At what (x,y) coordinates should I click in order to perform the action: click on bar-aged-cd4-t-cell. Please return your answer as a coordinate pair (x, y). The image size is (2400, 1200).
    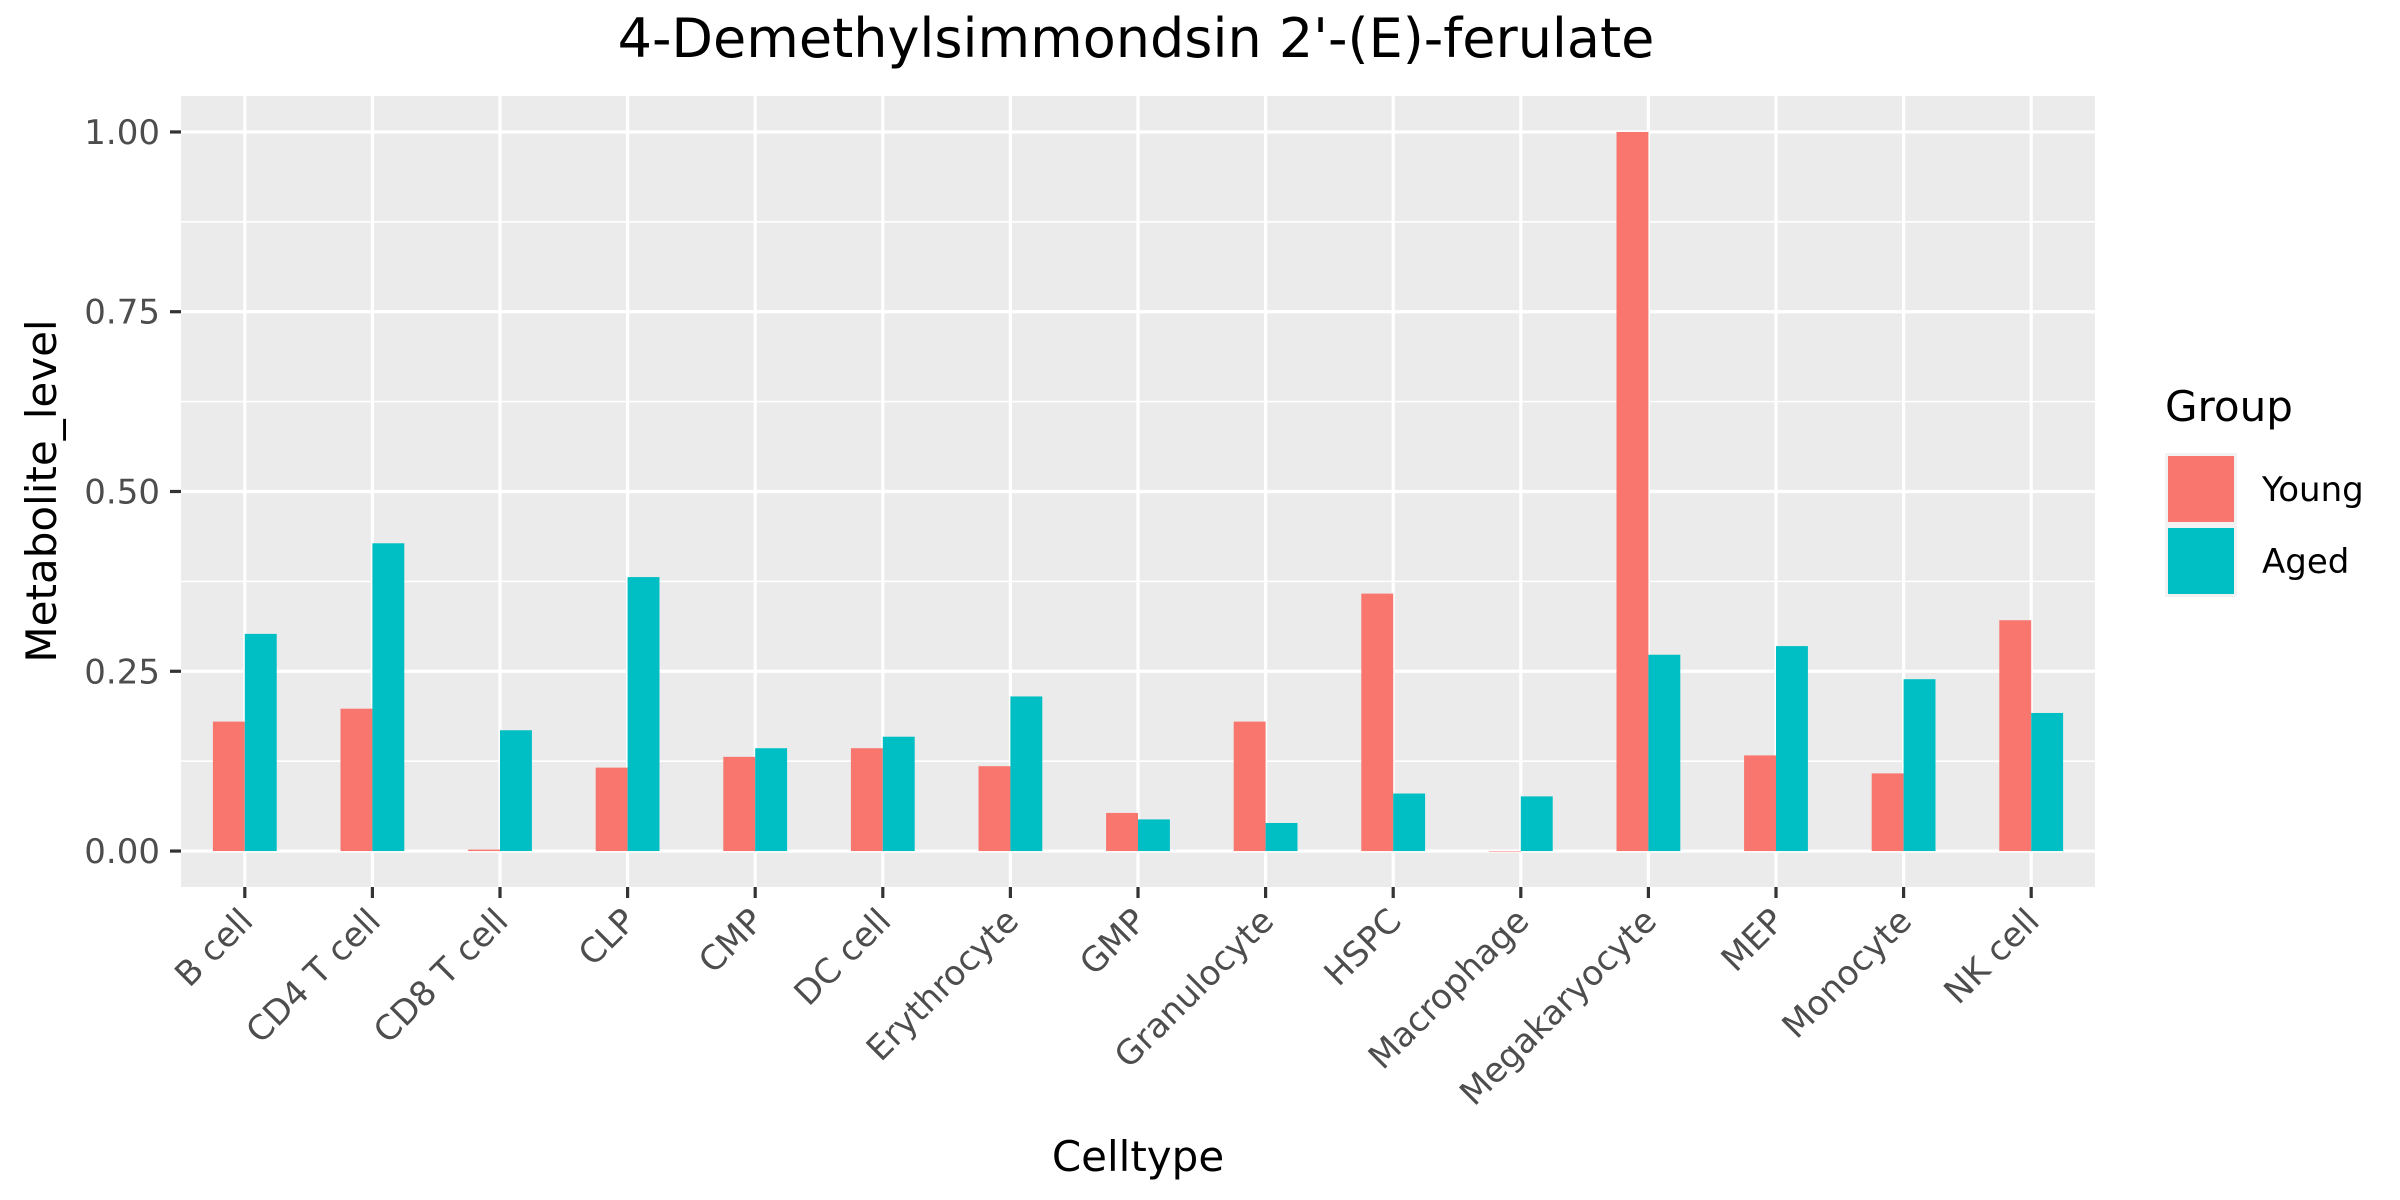
    Looking at the image, I should click on (388, 697).